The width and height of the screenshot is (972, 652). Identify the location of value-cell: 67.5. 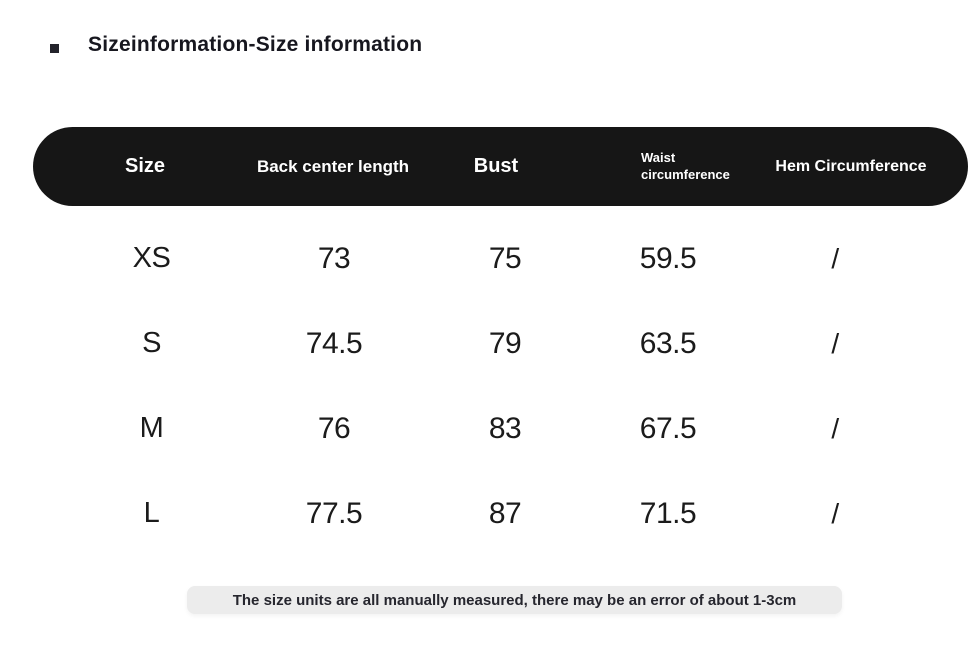
(668, 428).